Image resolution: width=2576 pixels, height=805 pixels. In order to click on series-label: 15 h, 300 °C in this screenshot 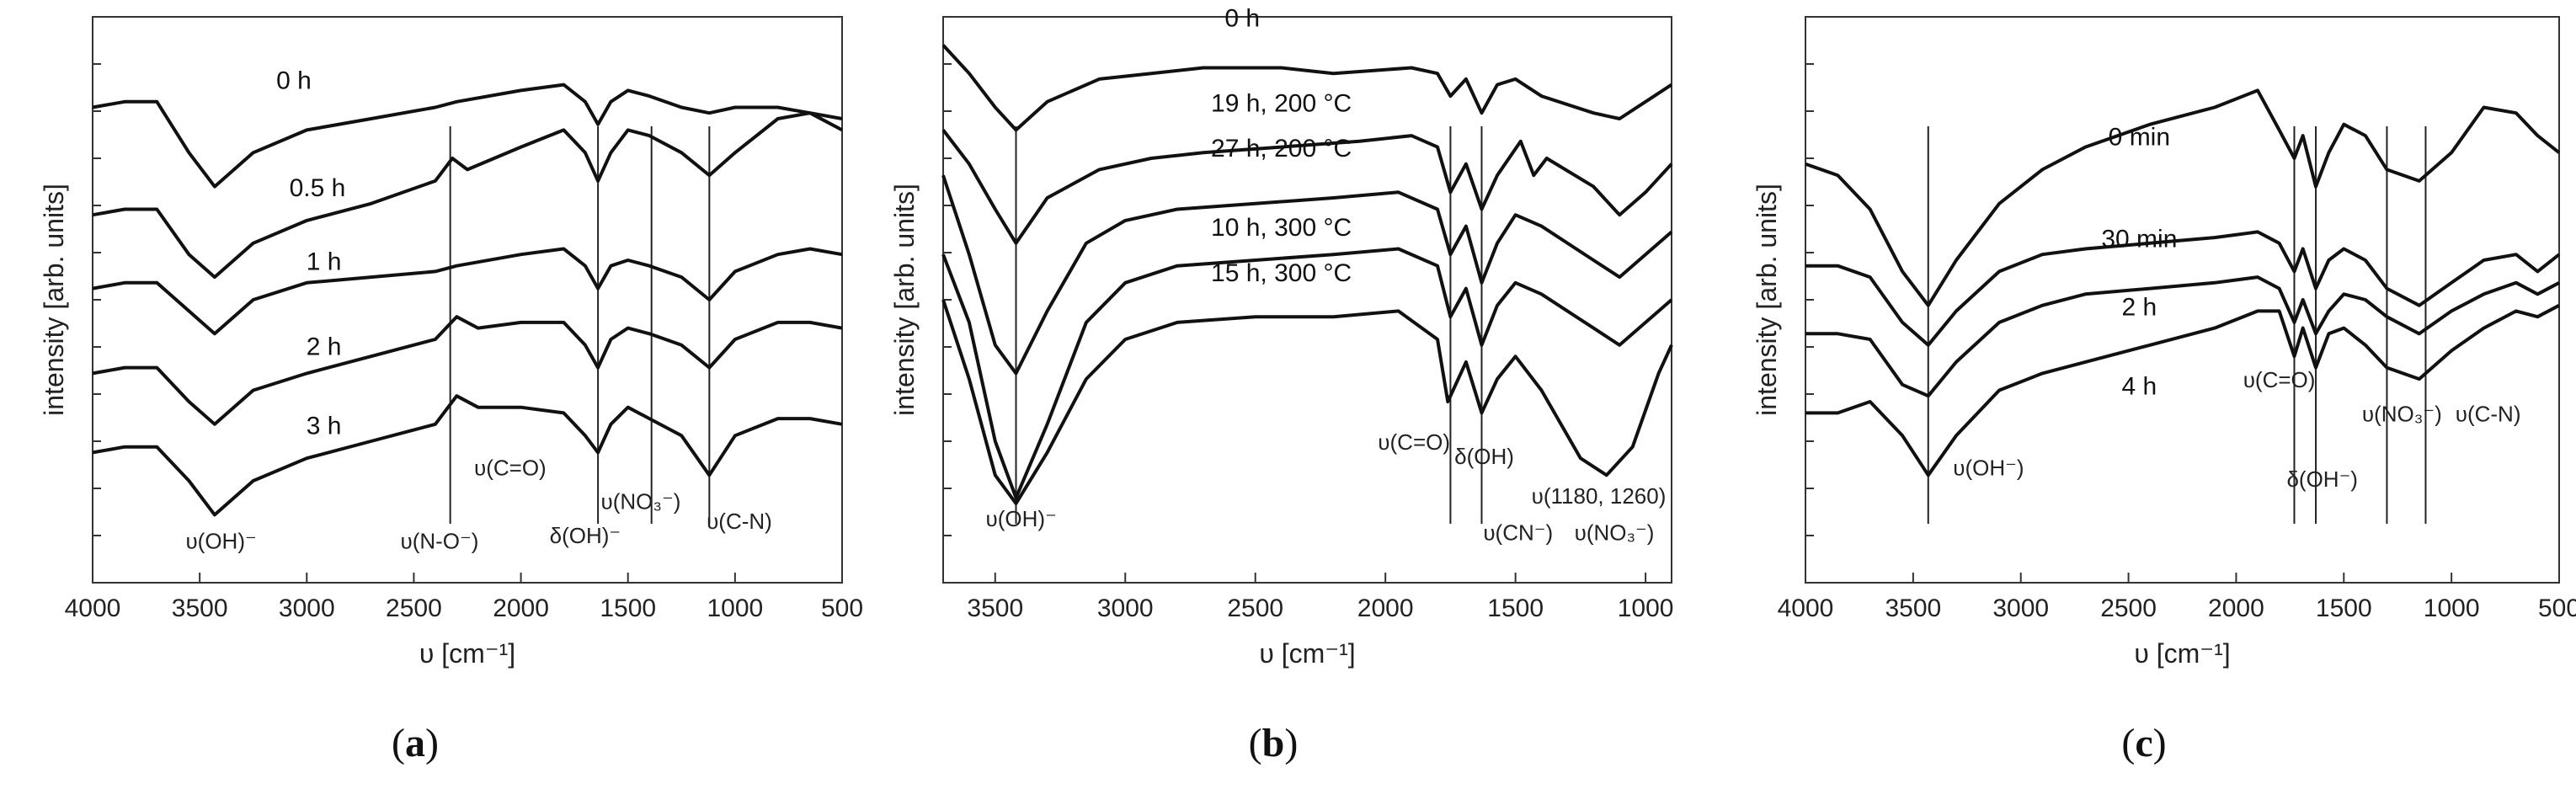, I will do `click(1281, 273)`.